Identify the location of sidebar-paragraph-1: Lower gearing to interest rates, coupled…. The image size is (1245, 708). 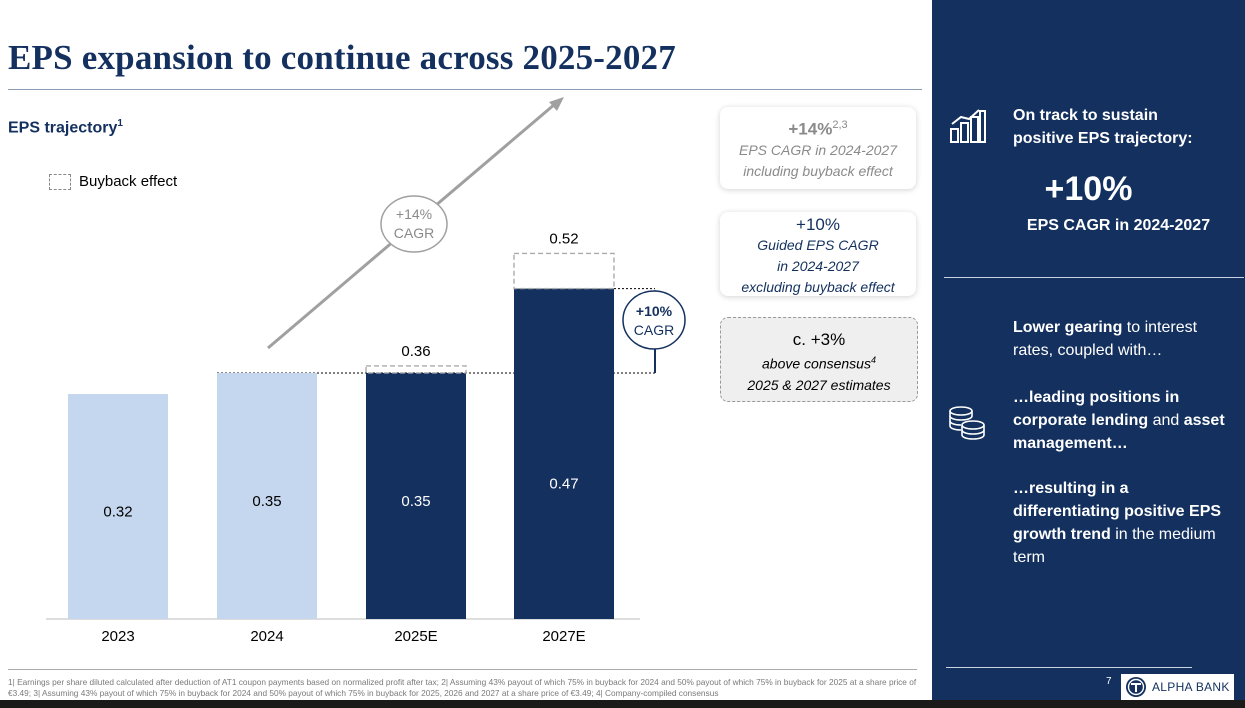
(1124, 339).